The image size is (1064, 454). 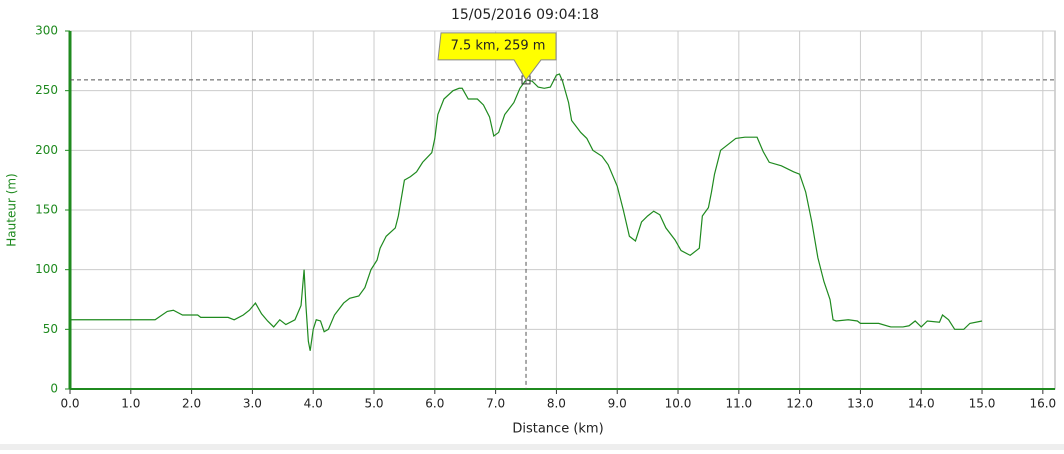 What do you see at coordinates (69, 404) in the screenshot?
I see `x-tick-label: 0.0` at bounding box center [69, 404].